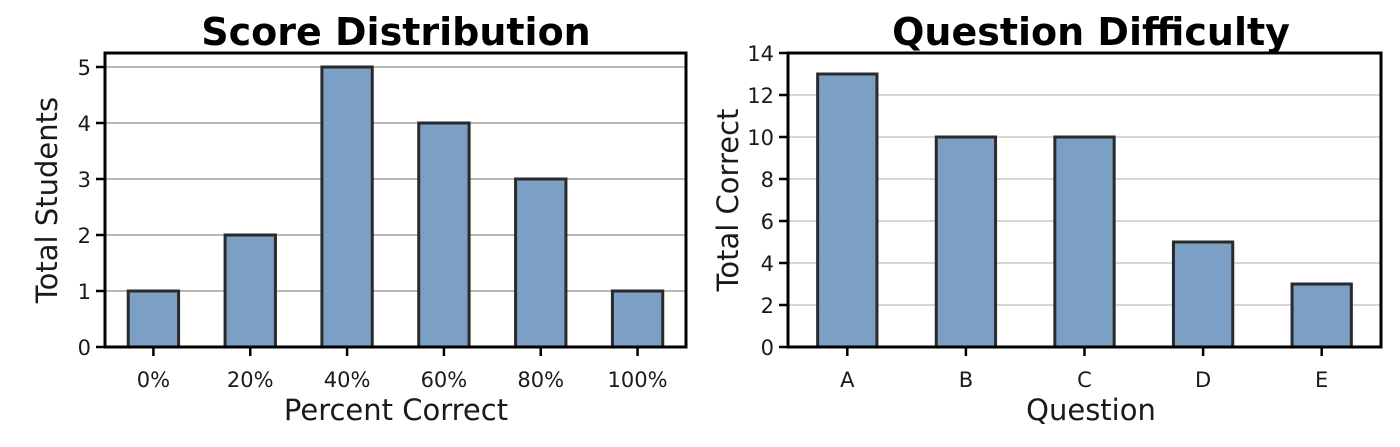  Describe the element at coordinates (250, 380) in the screenshot. I see `x-tick-label: 20%` at that location.